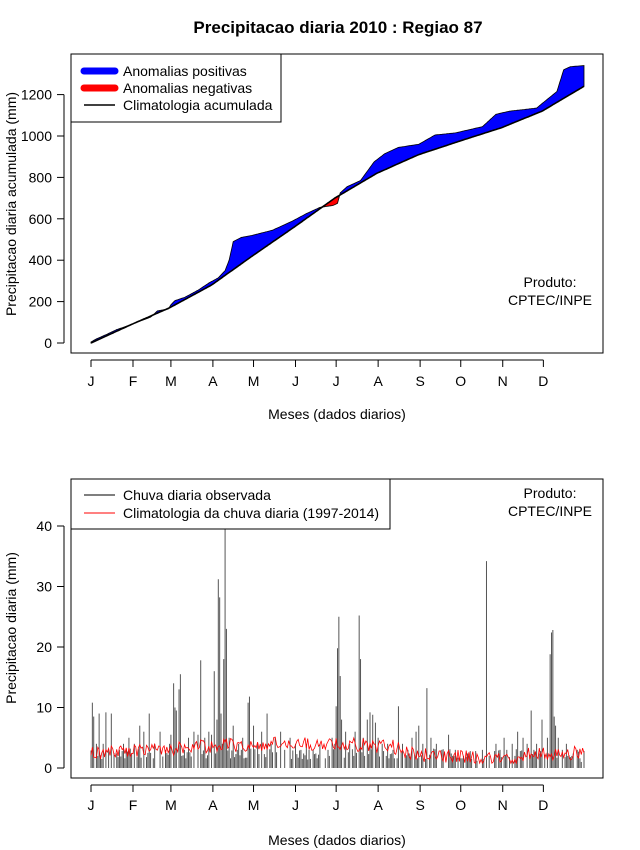 Image resolution: width=640 pixels, height=850 pixels. Describe the element at coordinates (198, 105) in the screenshot. I see `legend-climatology-label: Climatologia acumulada` at that location.